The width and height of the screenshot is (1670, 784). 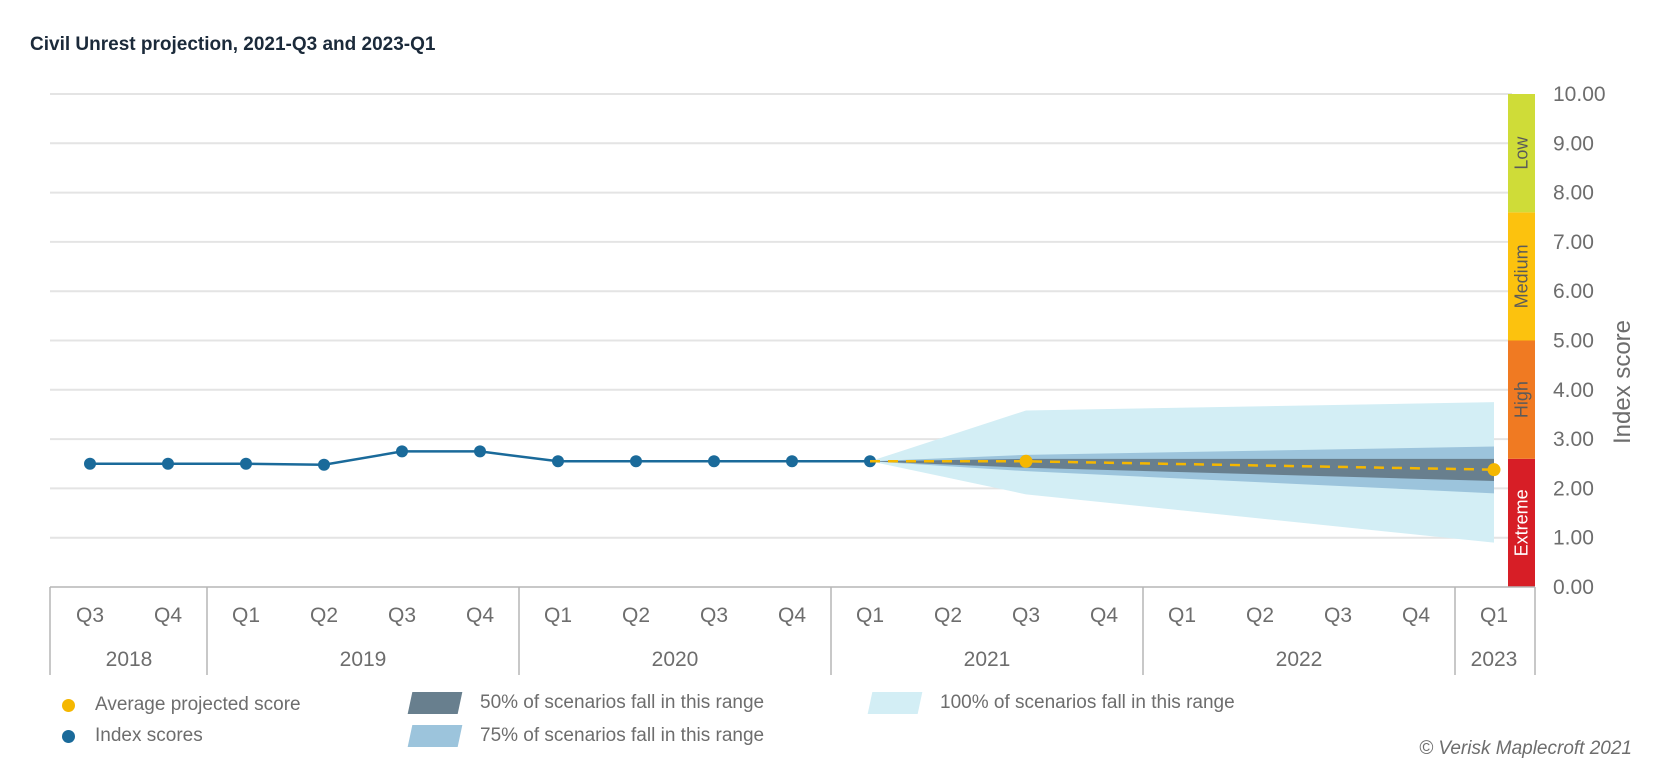 I want to click on y-tick-label: 8.00, so click(x=1573, y=193).